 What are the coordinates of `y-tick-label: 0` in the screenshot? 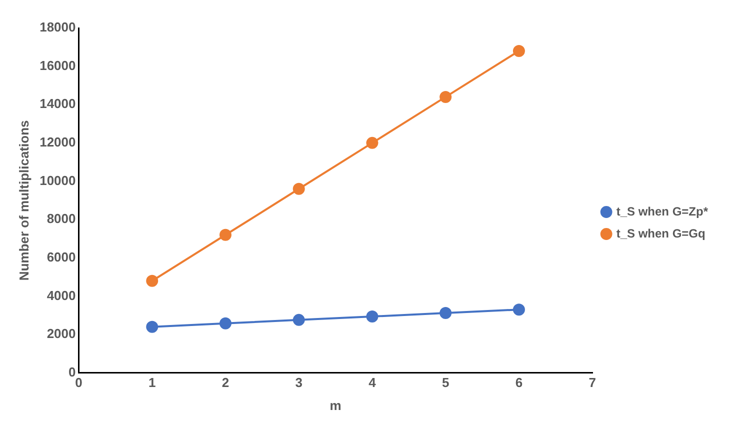 It's located at (72, 372).